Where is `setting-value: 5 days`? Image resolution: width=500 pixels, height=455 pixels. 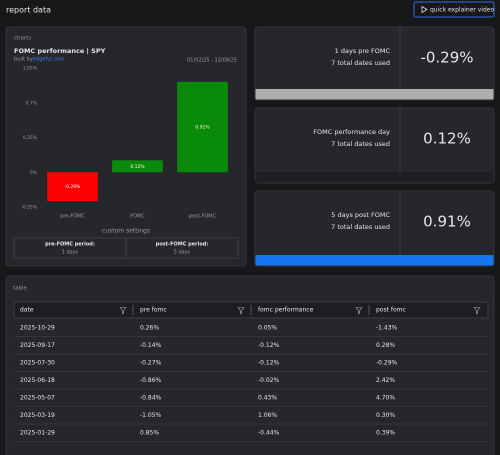
setting-value: 5 days is located at coordinates (182, 253).